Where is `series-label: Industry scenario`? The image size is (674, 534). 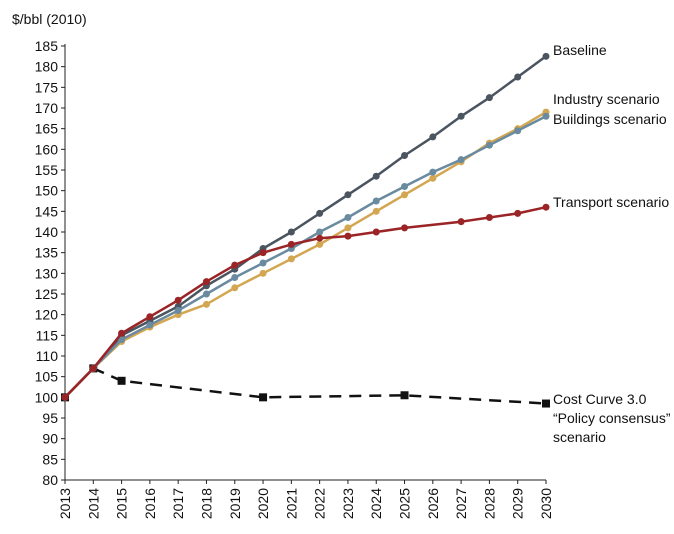 series-label: Industry scenario is located at coordinates (606, 99).